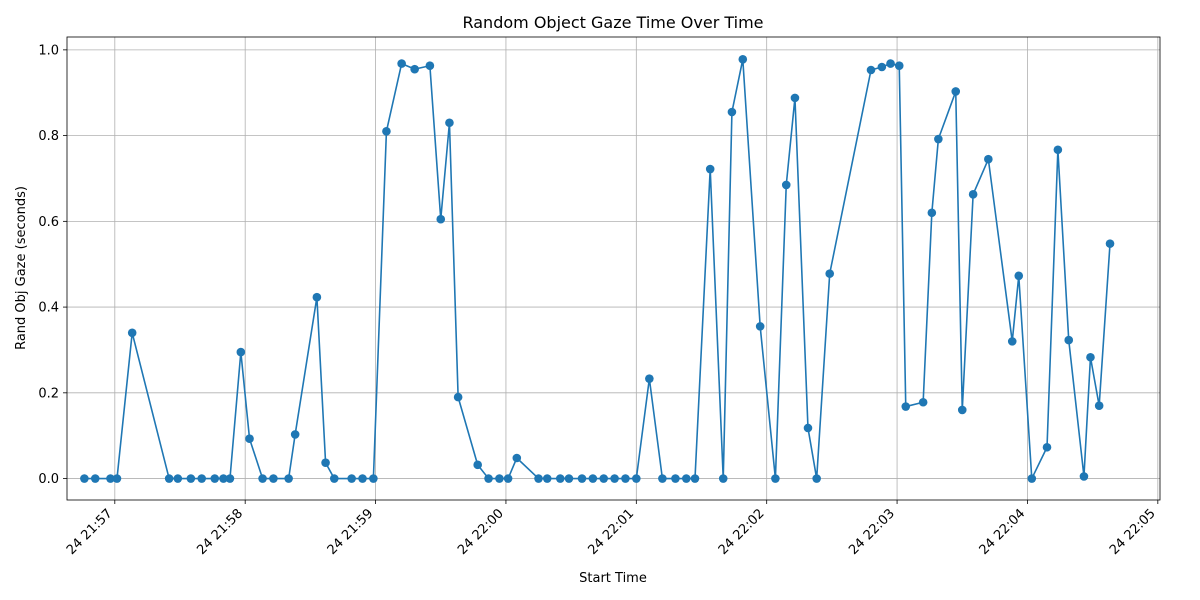  What do you see at coordinates (21, 268) in the screenshot?
I see `y-axis-title: Rand Obj Gaze (seconds)` at bounding box center [21, 268].